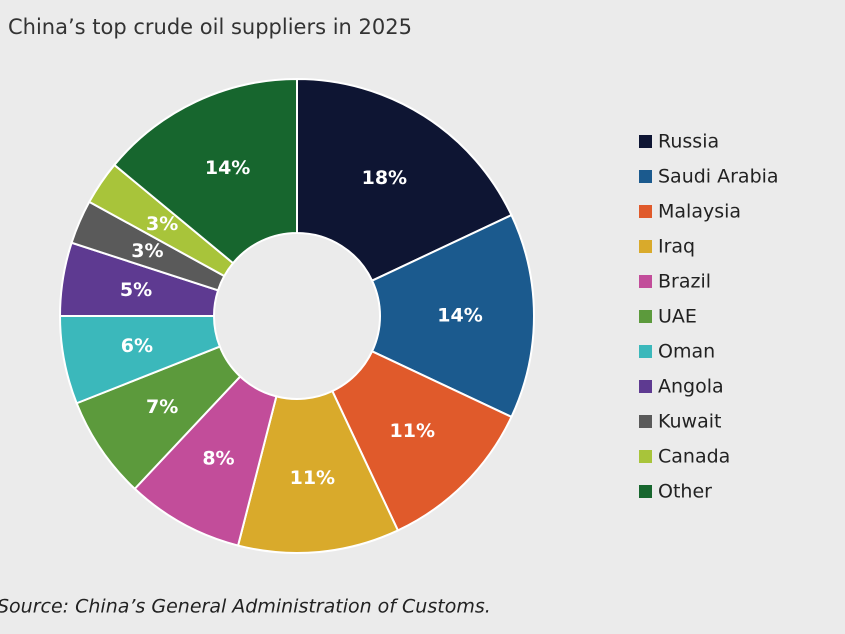 The width and height of the screenshot is (845, 634). What do you see at coordinates (210, 27) in the screenshot?
I see `chart-title: China’s top crude oil suppliers in 2025` at bounding box center [210, 27].